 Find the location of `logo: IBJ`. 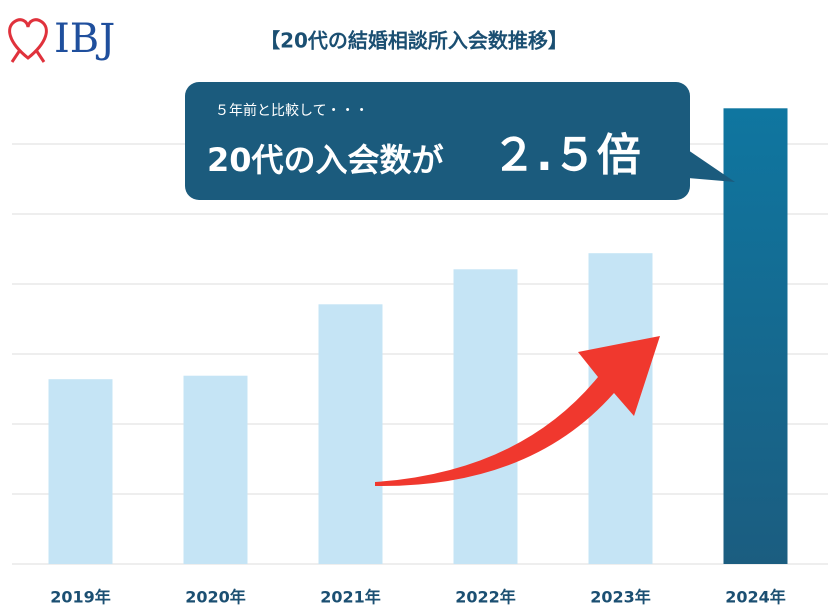

logo: IBJ is located at coordinates (84, 39).